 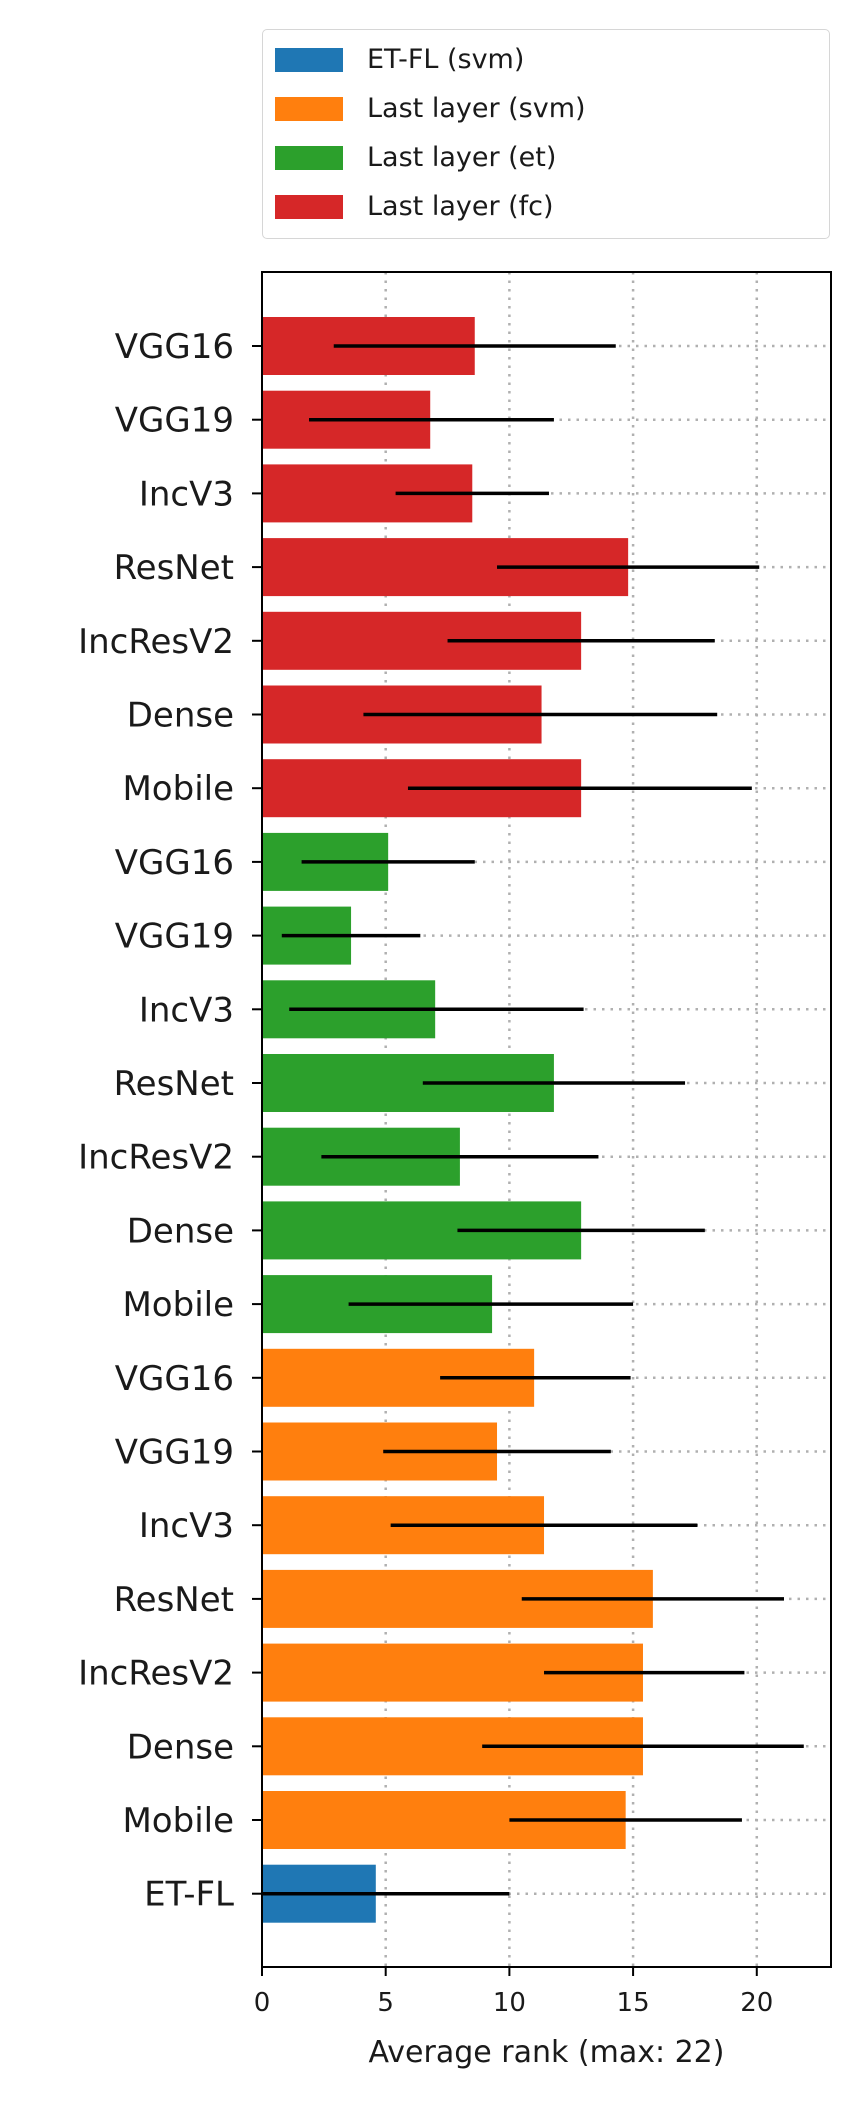 What do you see at coordinates (509, 2003) in the screenshot?
I see `x-tick-label: 10` at bounding box center [509, 2003].